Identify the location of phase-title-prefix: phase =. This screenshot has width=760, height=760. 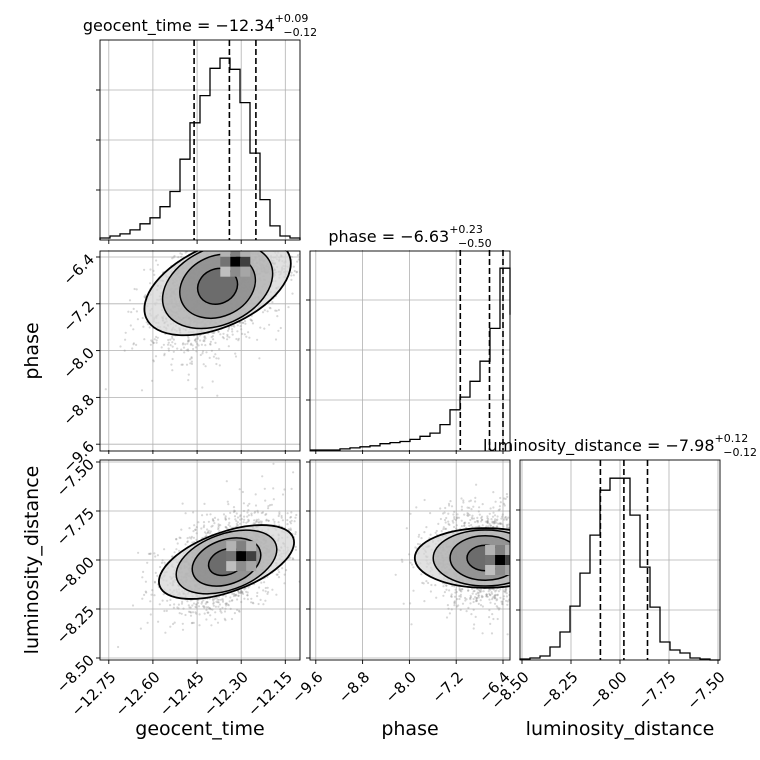
(364, 236).